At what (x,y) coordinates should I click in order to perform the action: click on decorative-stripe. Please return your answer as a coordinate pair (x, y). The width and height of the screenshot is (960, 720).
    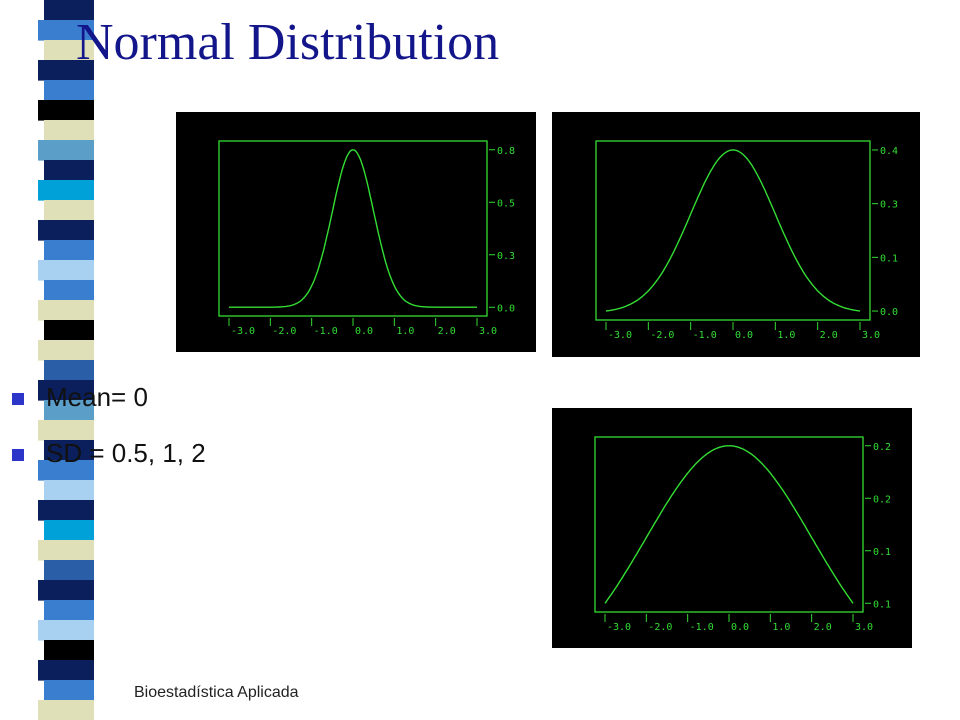
    Looking at the image, I should click on (66, 360).